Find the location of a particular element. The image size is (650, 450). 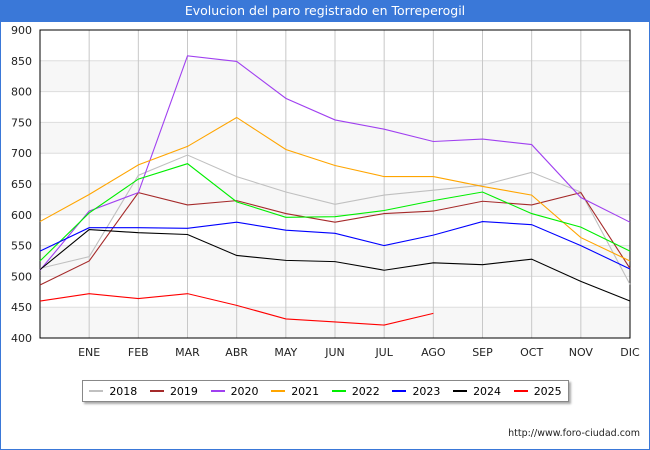

x-tick-label: JUL is located at coordinates (383, 352).